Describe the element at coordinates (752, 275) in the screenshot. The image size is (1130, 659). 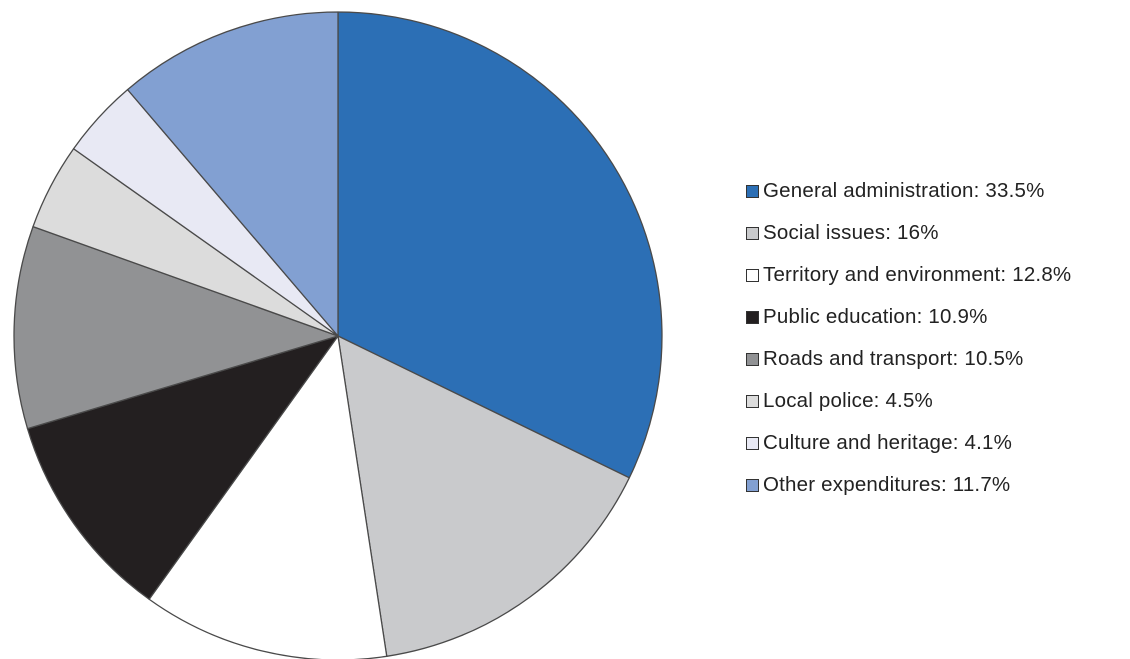
I see `legend-swatch-territory-and-environment` at that location.